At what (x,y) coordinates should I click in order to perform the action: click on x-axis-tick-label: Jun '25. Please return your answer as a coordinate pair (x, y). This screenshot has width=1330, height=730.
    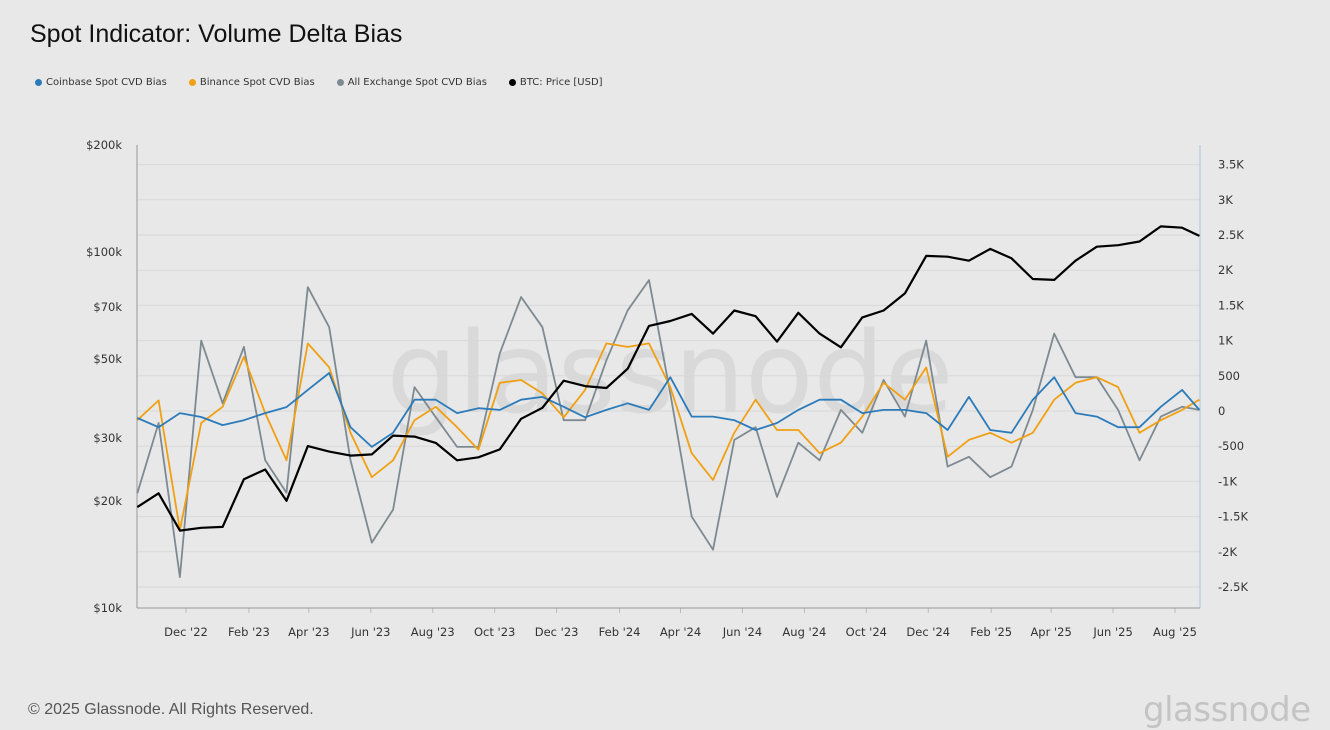
    Looking at the image, I should click on (1112, 632).